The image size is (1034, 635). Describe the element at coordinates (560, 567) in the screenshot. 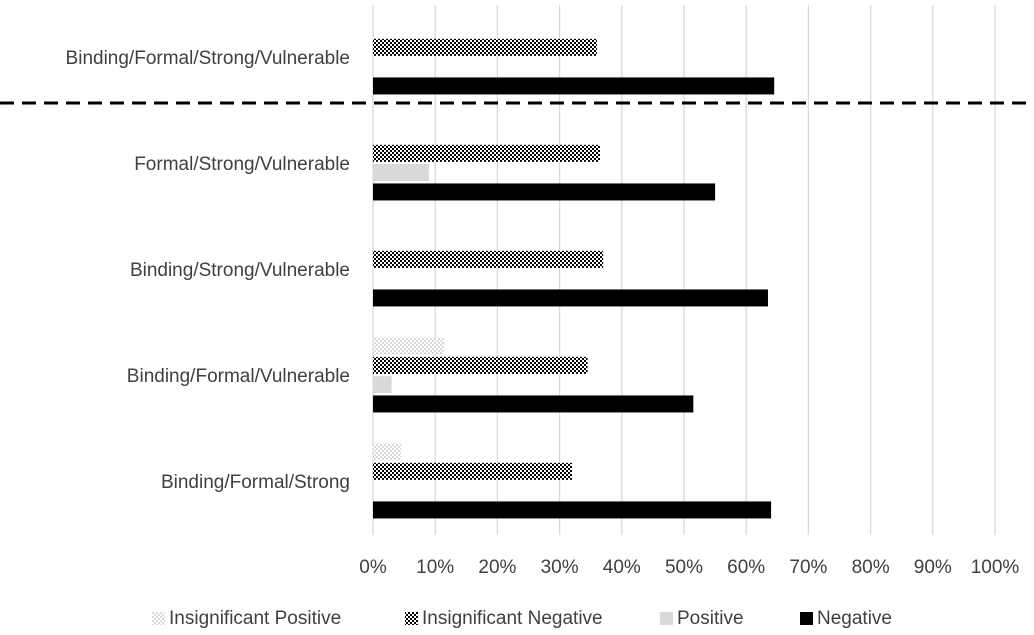

I see `x-tick-label: 30%` at that location.